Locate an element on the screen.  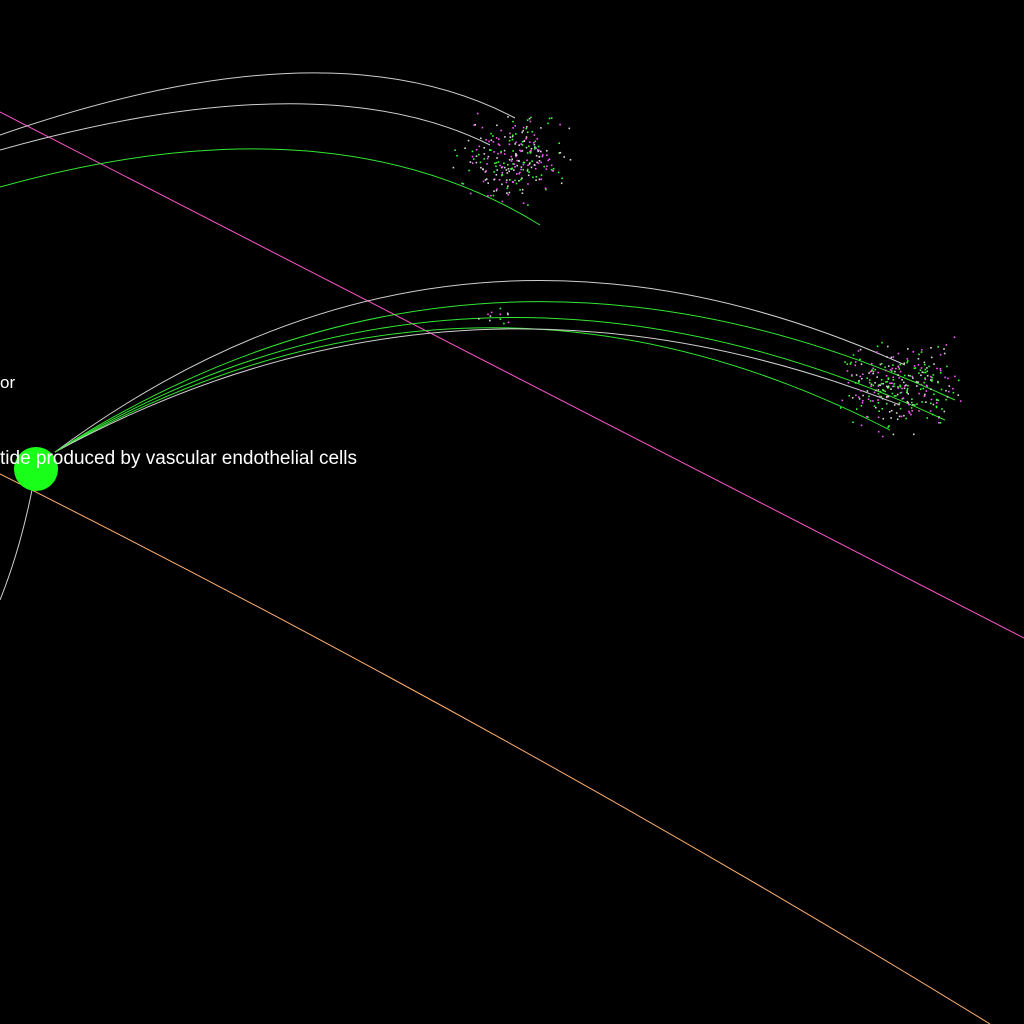
node-circle is located at coordinates (36, 469).